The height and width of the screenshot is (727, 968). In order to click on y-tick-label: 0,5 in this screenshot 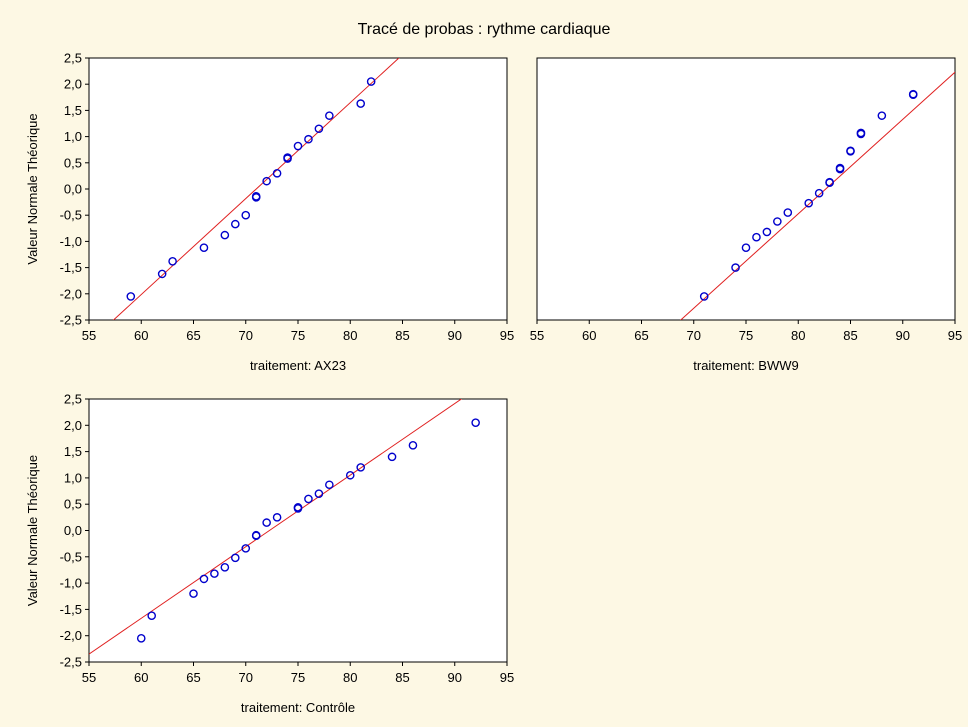, I will do `click(73, 162)`.